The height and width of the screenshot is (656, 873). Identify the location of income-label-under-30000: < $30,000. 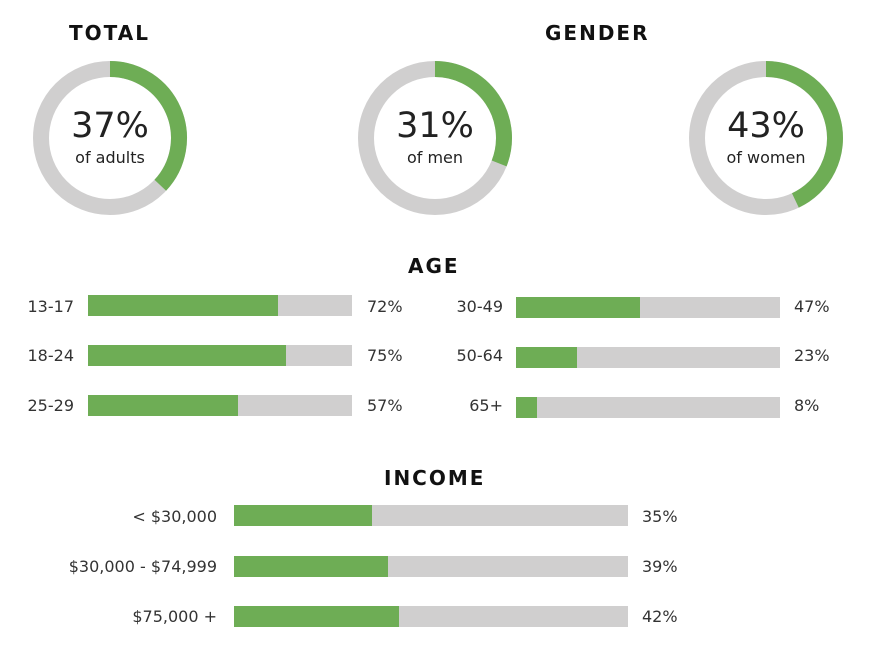
(174, 516).